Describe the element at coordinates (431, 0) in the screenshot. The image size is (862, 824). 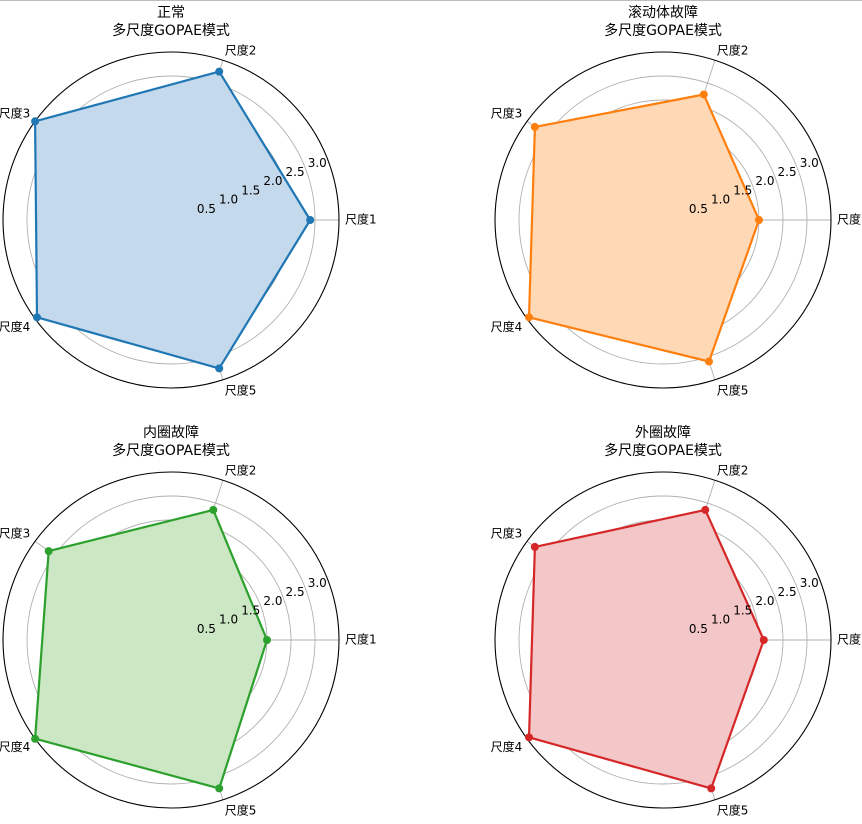
I see `top-border-line` at that location.